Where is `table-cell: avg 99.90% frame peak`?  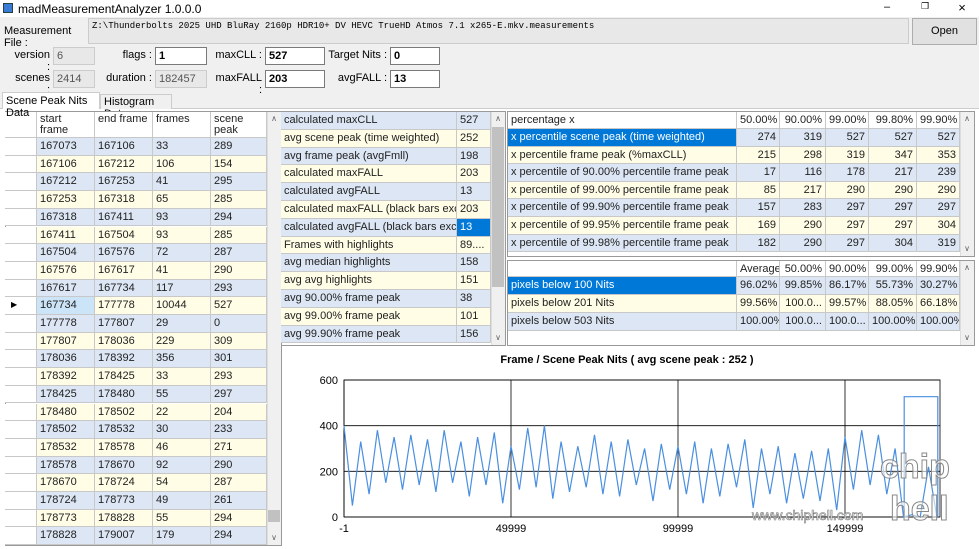
table-cell: avg 99.90% frame peak is located at coordinates (369, 334).